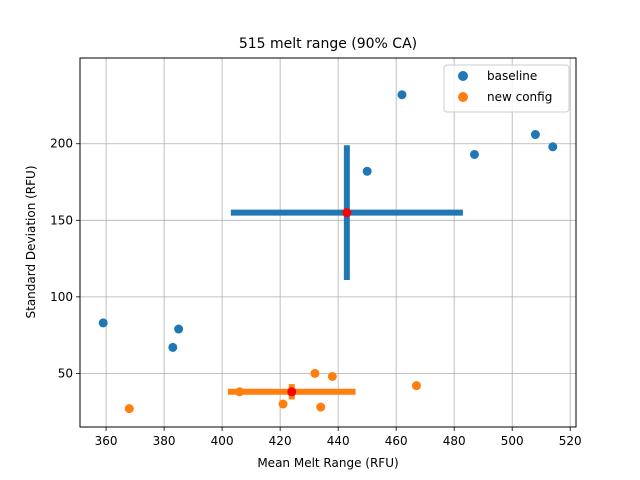  Describe the element at coordinates (519, 97) in the screenshot. I see `legend-label-new-config: new config` at that location.